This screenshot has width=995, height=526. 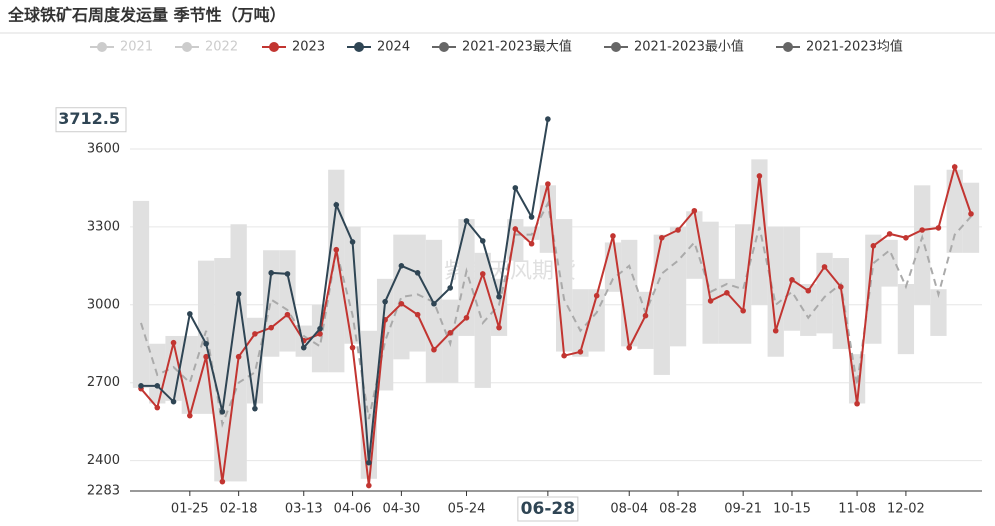 I want to click on legend-item: 2021-2023最小值, so click(x=674, y=47).